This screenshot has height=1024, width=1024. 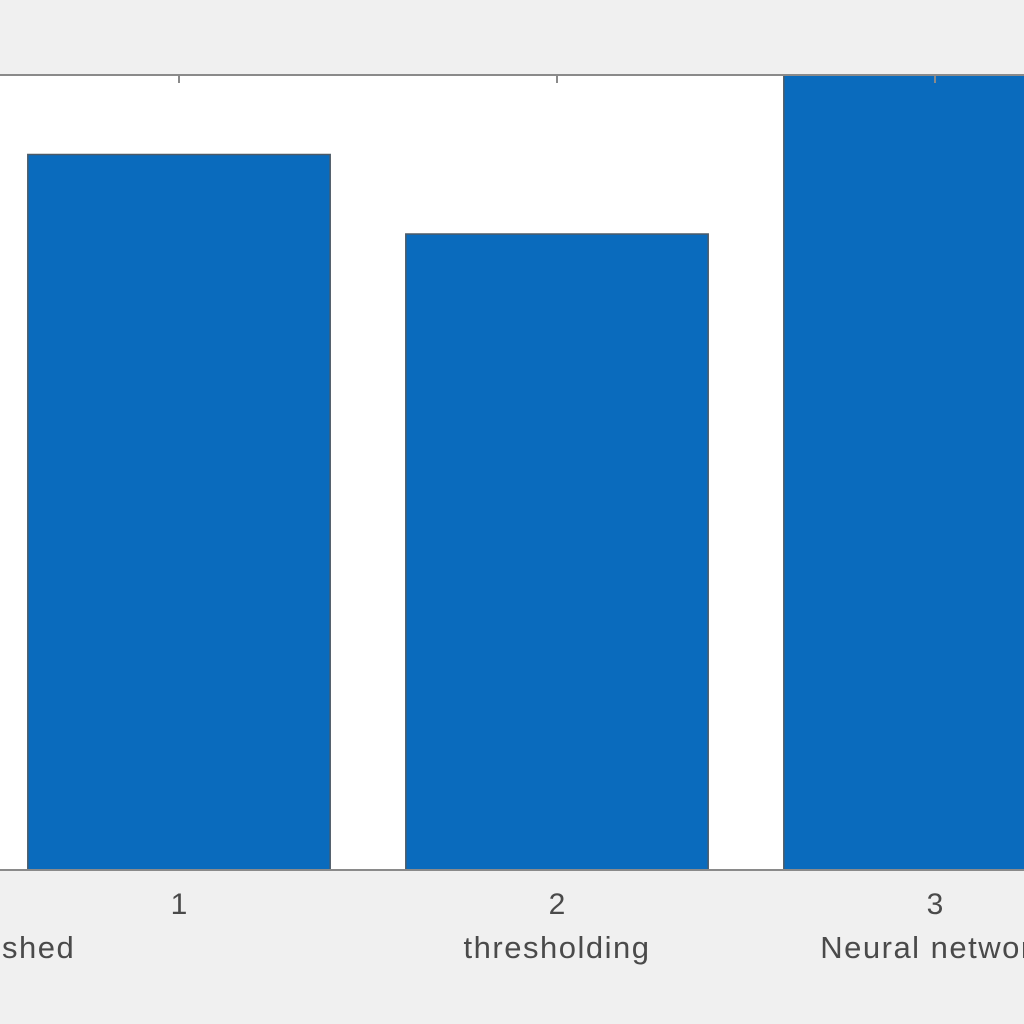 What do you see at coordinates (179, 904) in the screenshot?
I see `x-tick-label-1: 1` at bounding box center [179, 904].